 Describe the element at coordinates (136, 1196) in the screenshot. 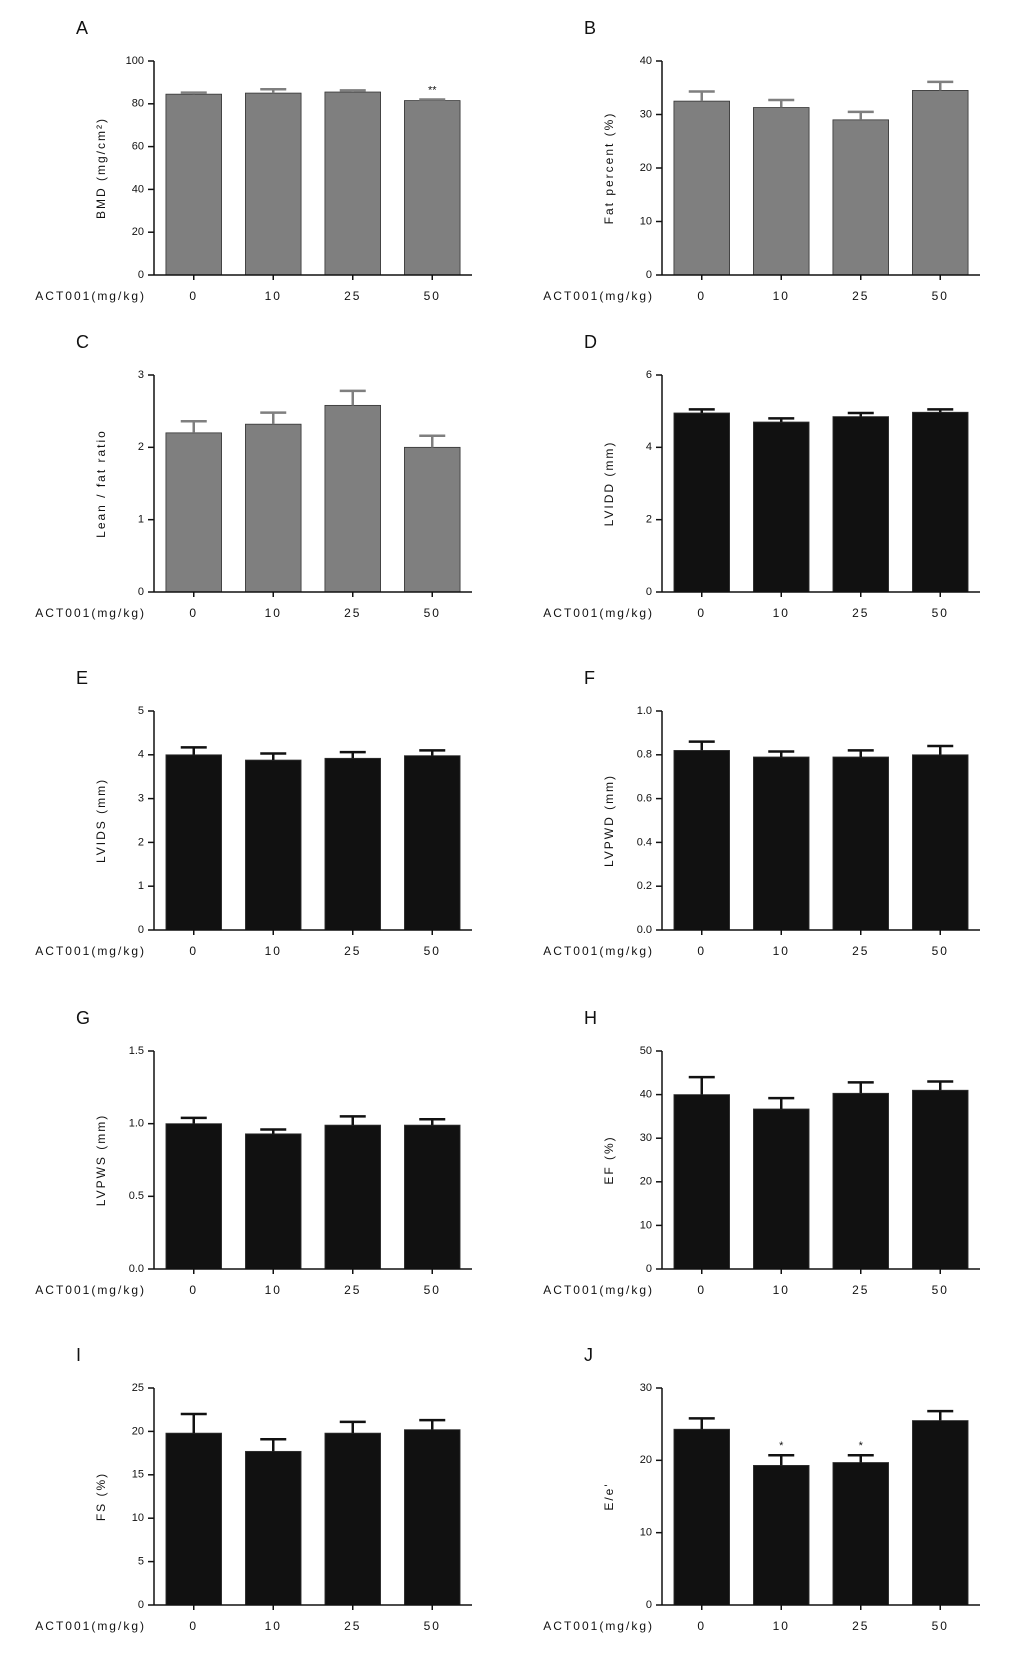

I see `y-tick-label: 0.5` at that location.